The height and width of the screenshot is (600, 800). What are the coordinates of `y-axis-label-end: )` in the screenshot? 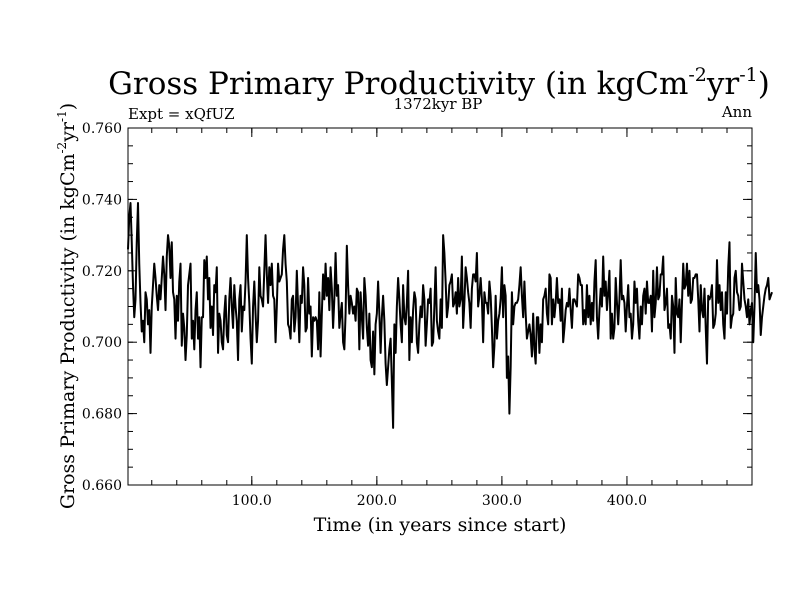 It's located at (68, 106).